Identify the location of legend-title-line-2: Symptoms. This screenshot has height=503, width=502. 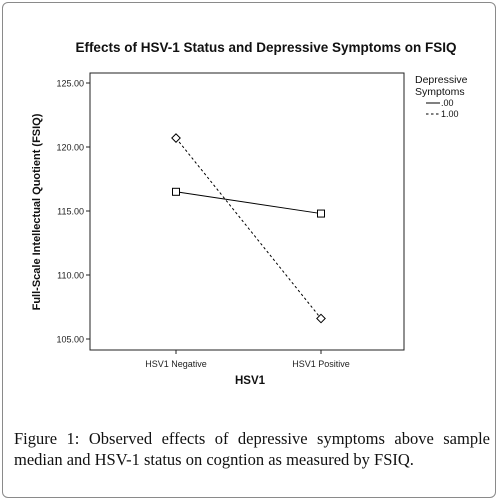
(440, 92).